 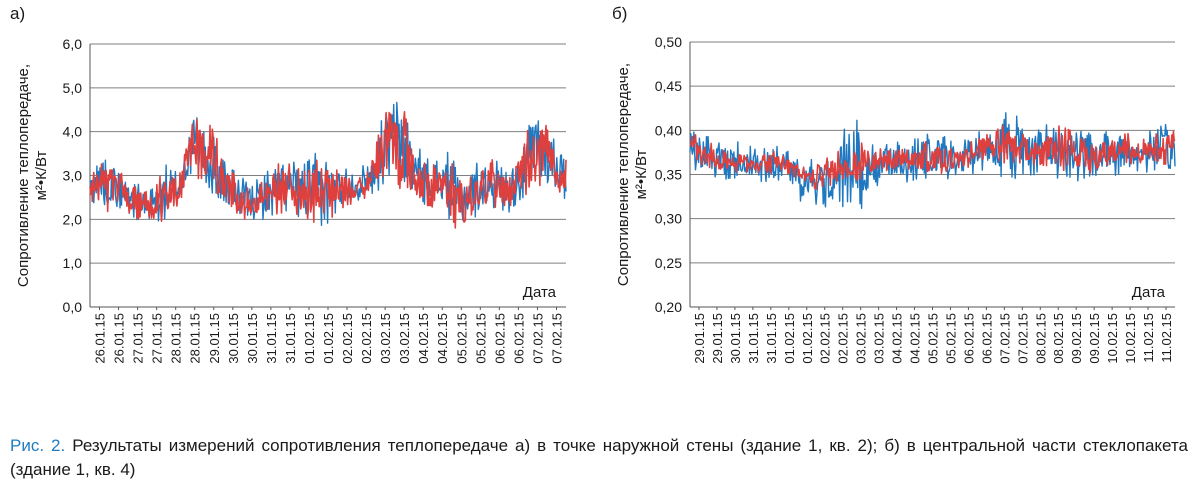 What do you see at coordinates (18, 13) in the screenshot?
I see `panel-a-letter: а)` at bounding box center [18, 13].